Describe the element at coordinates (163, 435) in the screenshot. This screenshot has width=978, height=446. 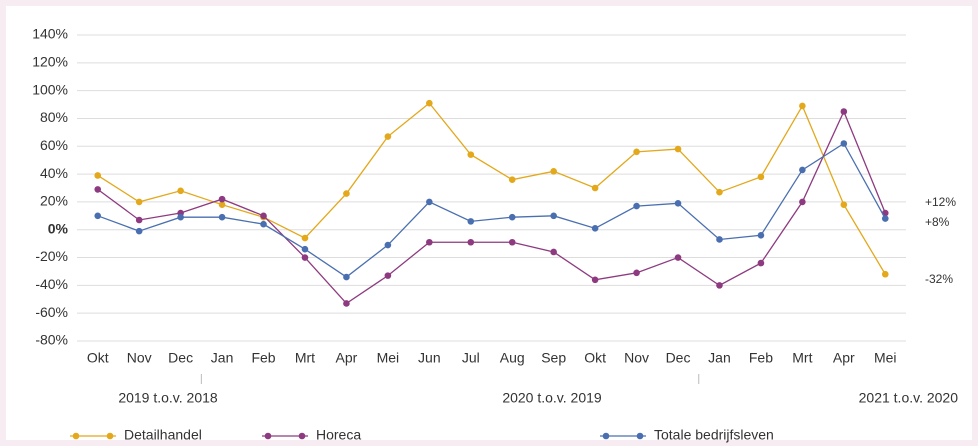
I see `legend-label: Detailhandel` at that location.